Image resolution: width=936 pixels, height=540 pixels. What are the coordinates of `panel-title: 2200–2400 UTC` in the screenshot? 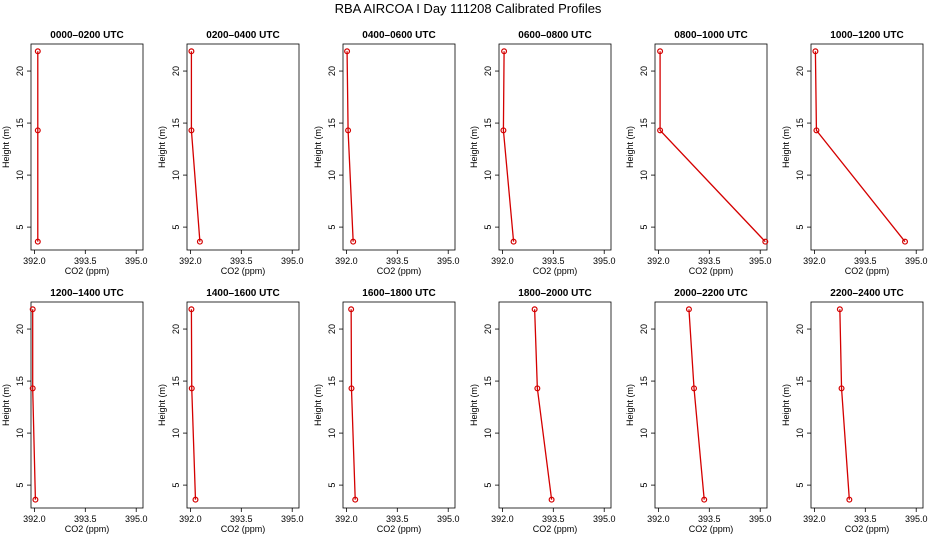 It's located at (866, 293).